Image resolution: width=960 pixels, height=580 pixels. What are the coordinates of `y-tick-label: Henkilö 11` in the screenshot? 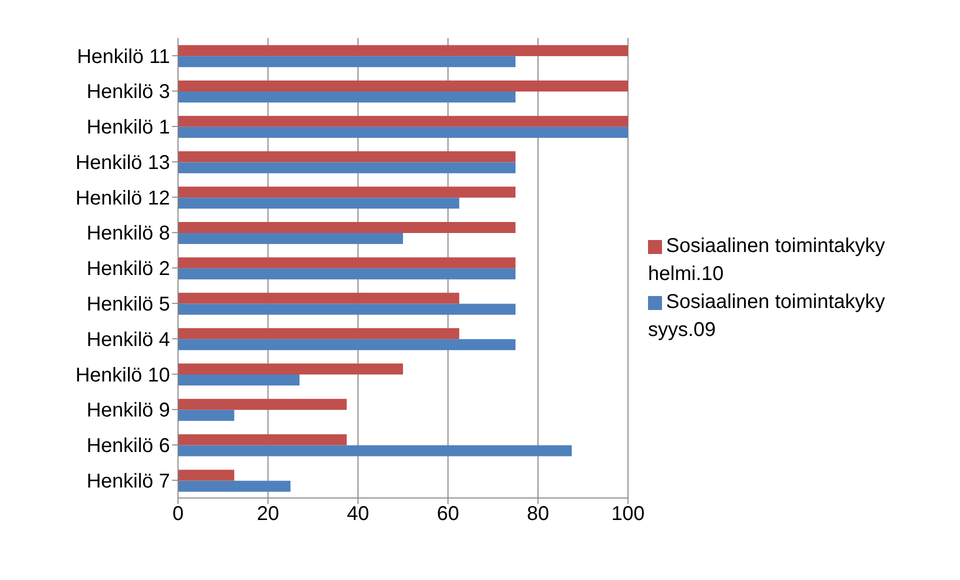 It's located at (123, 57).